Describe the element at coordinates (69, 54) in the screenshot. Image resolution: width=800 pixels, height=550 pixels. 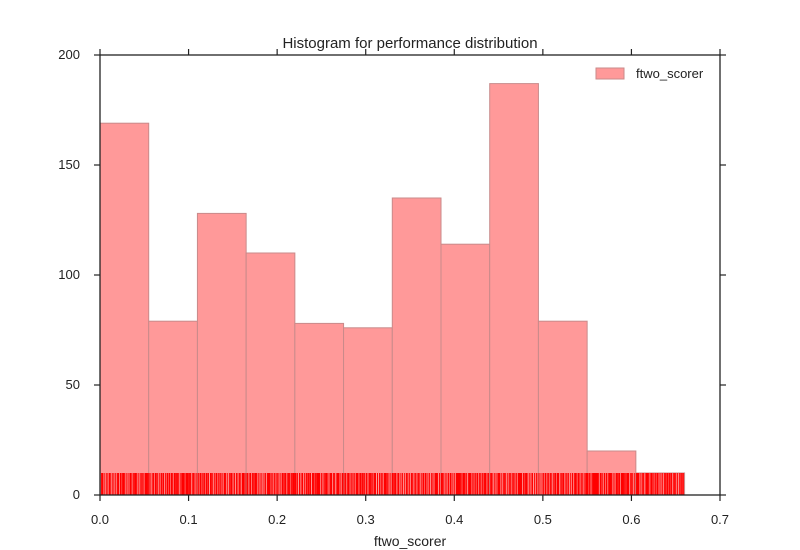
I see `y-tick-label: 200` at that location.